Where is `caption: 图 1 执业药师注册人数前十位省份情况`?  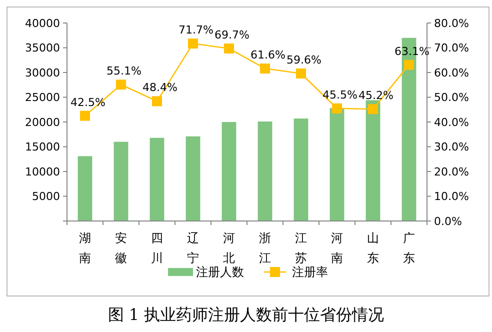
caption: 图 1 执业药师注册人数前十位省份情况 is located at coordinates (246, 314).